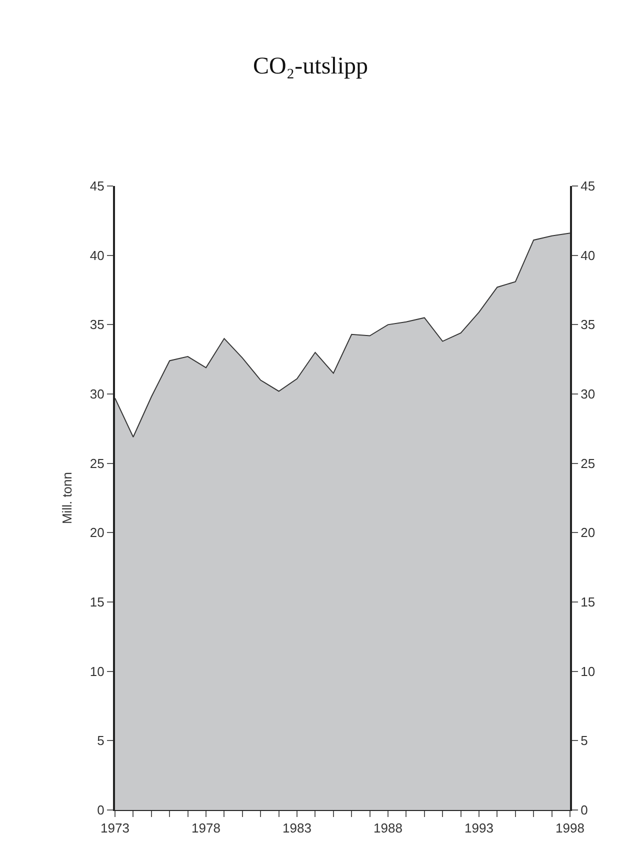 This screenshot has height=848, width=621. I want to click on y2-tick-label: 15, so click(588, 602).